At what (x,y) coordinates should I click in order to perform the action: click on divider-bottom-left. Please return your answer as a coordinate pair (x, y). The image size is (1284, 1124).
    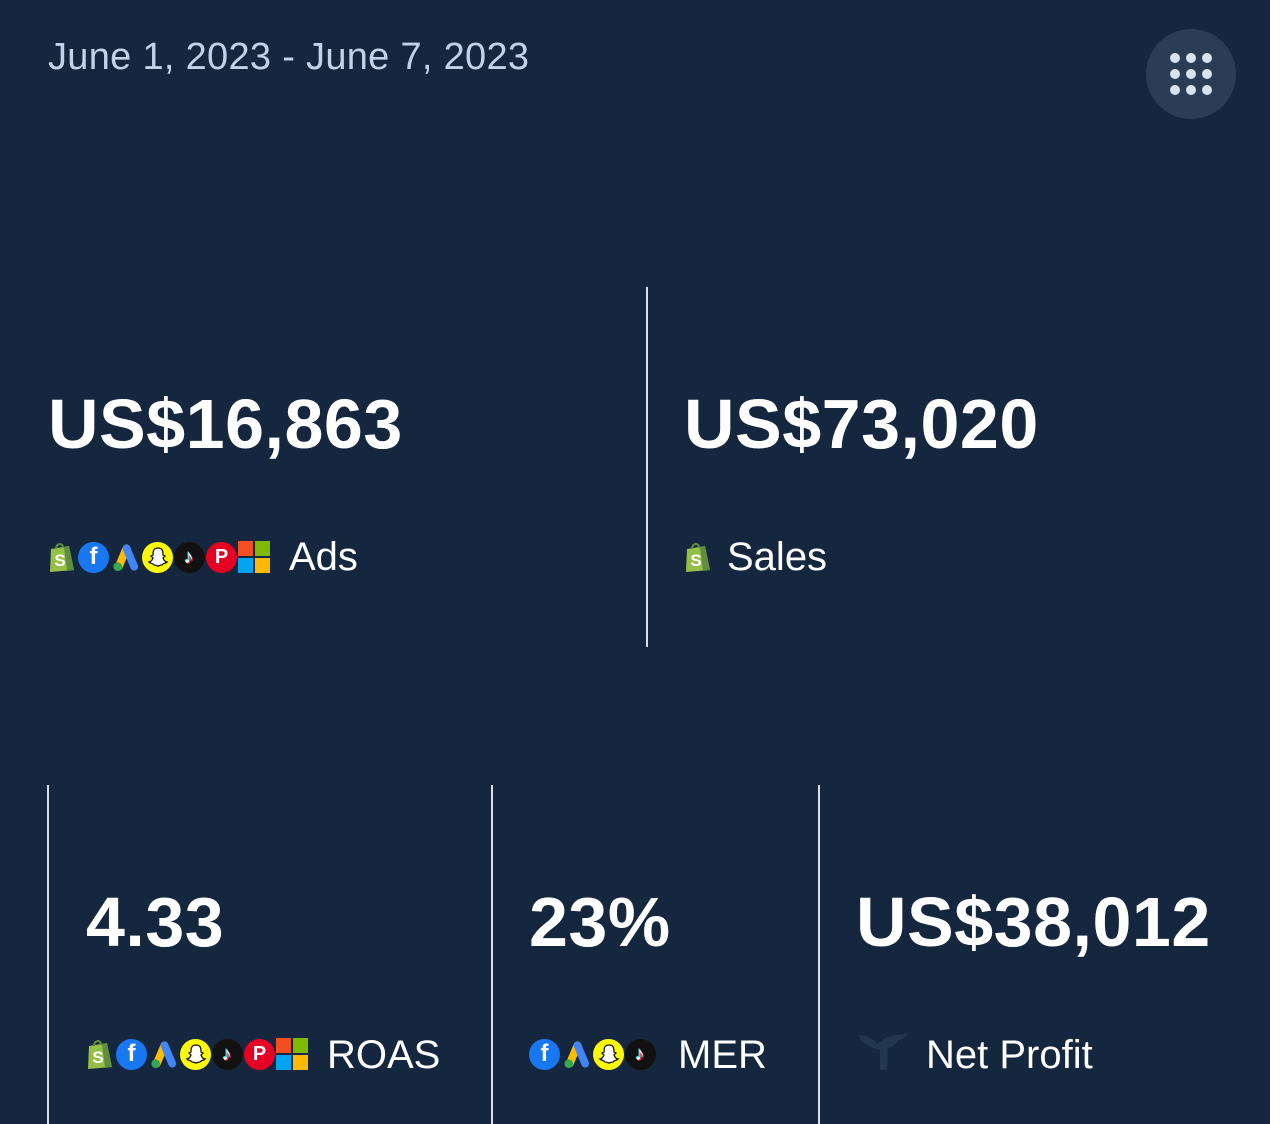
    Looking at the image, I should click on (48, 954).